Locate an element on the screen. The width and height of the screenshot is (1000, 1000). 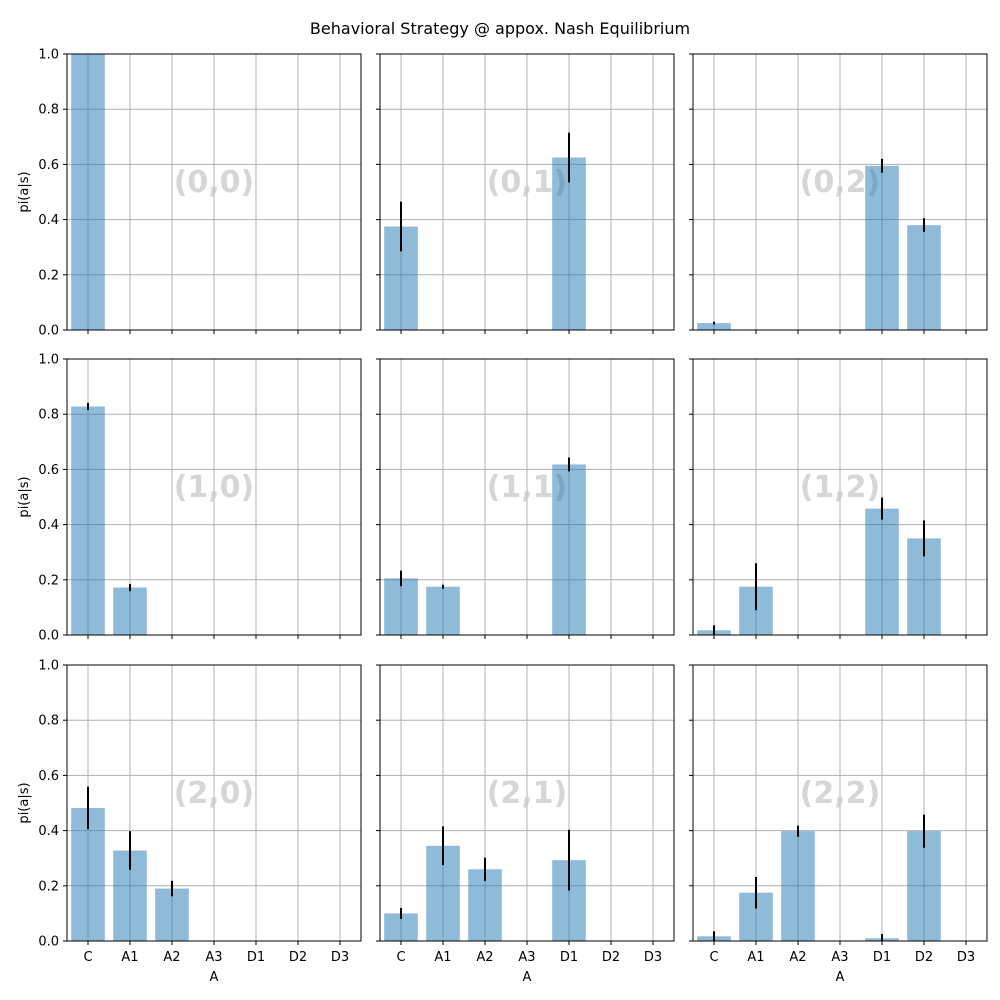
subplot-1-1: (1,1) is located at coordinates (525, 498).